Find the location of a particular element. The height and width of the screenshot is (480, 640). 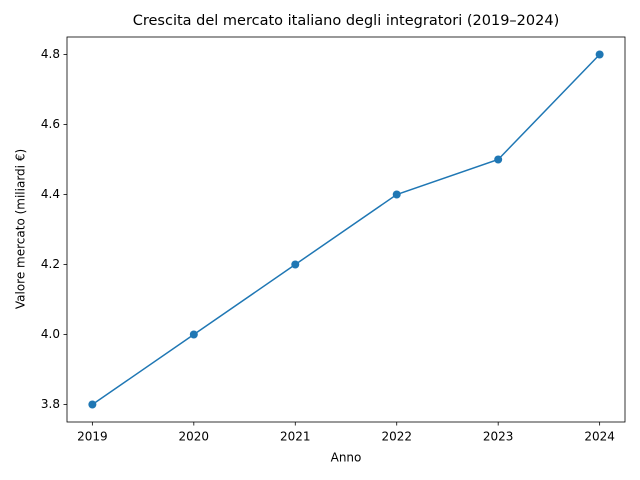

y-tick-label: 4.6 is located at coordinates (50, 124).